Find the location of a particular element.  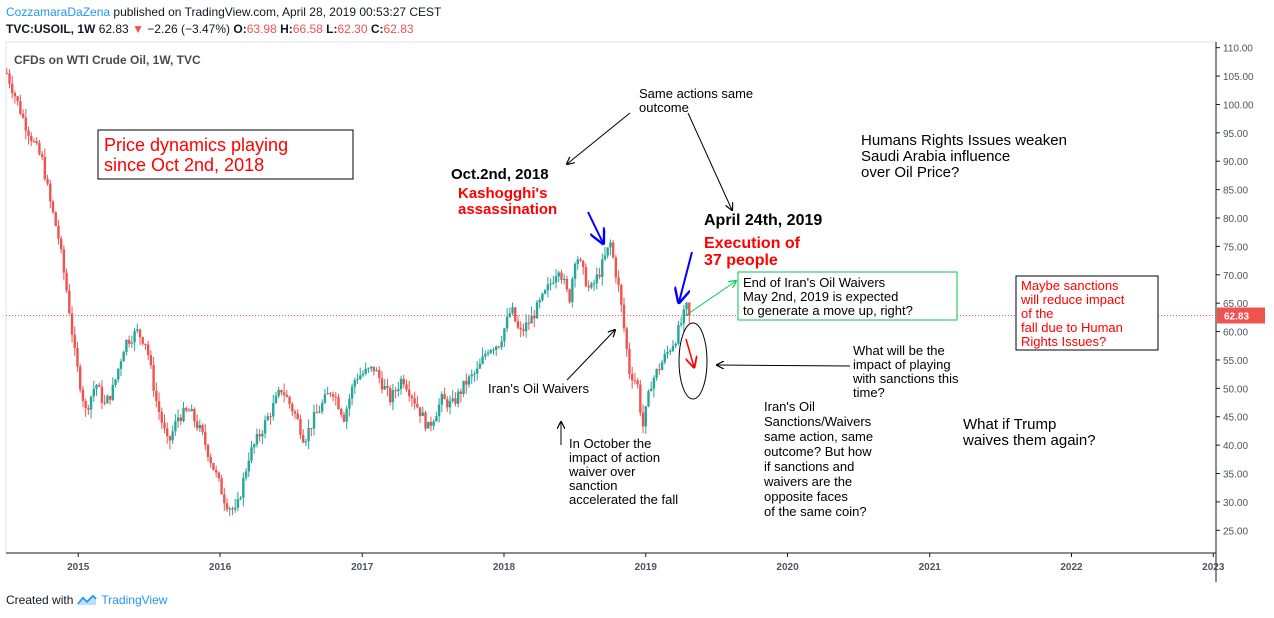

y-tick-label: 60.00 is located at coordinates (1235, 333).